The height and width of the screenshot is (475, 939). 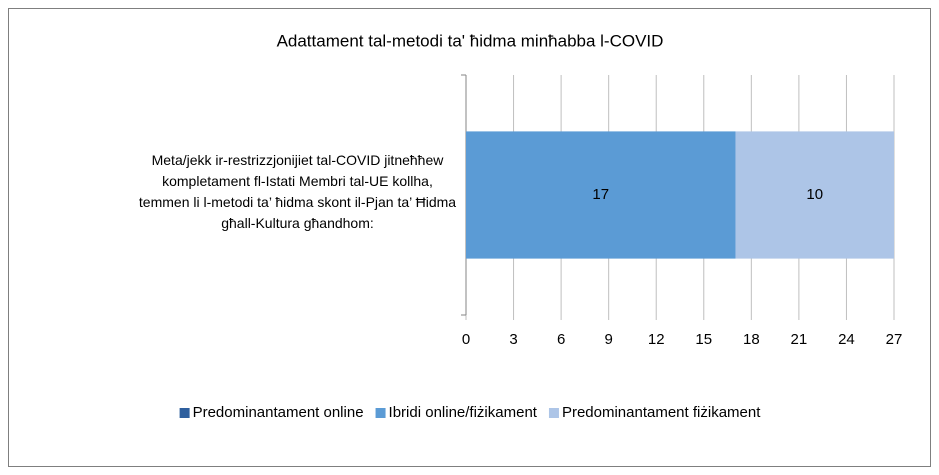 What do you see at coordinates (661, 412) in the screenshot?
I see `legend-label: Predominantament fiżikament` at bounding box center [661, 412].